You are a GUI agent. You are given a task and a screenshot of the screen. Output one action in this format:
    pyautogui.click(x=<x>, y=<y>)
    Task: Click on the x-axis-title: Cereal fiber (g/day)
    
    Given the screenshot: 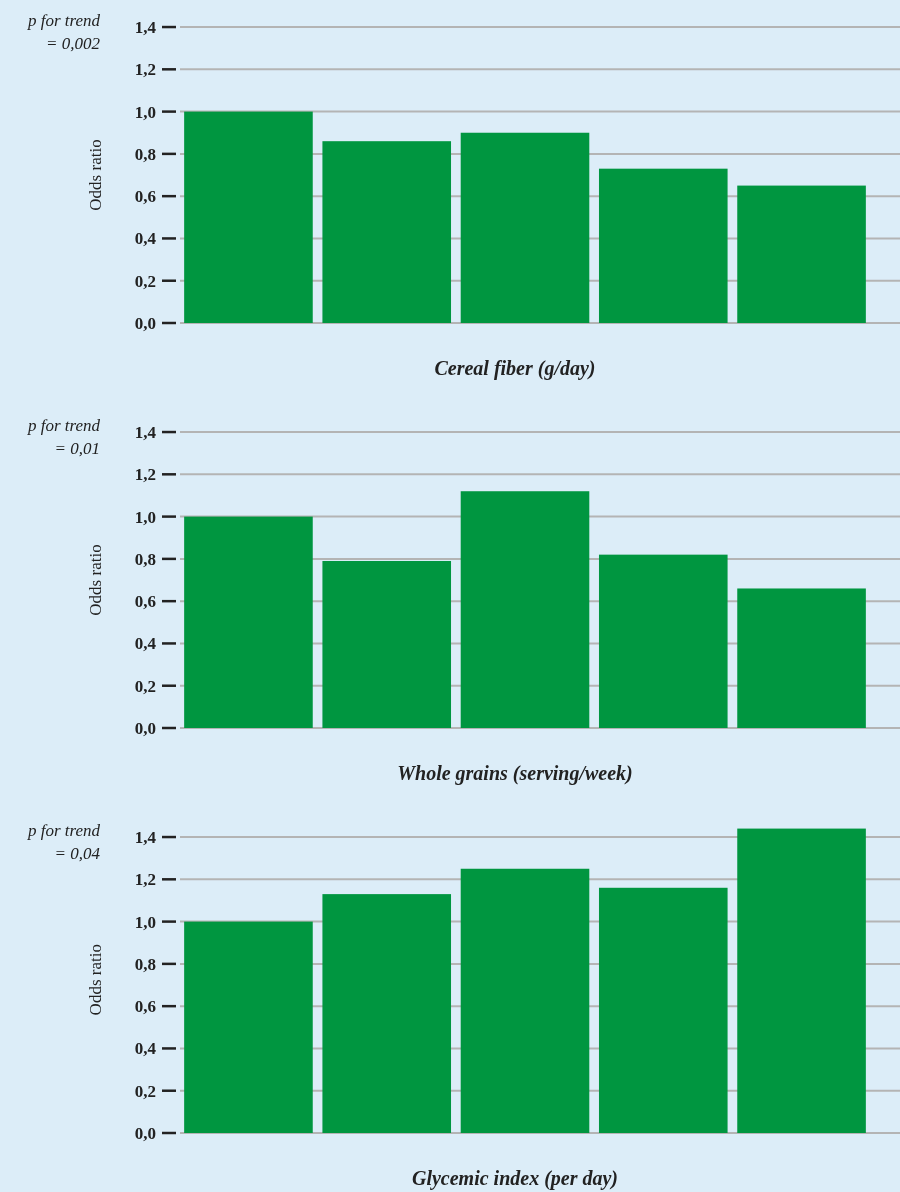 What is the action you would take?
    pyautogui.click(x=515, y=368)
    